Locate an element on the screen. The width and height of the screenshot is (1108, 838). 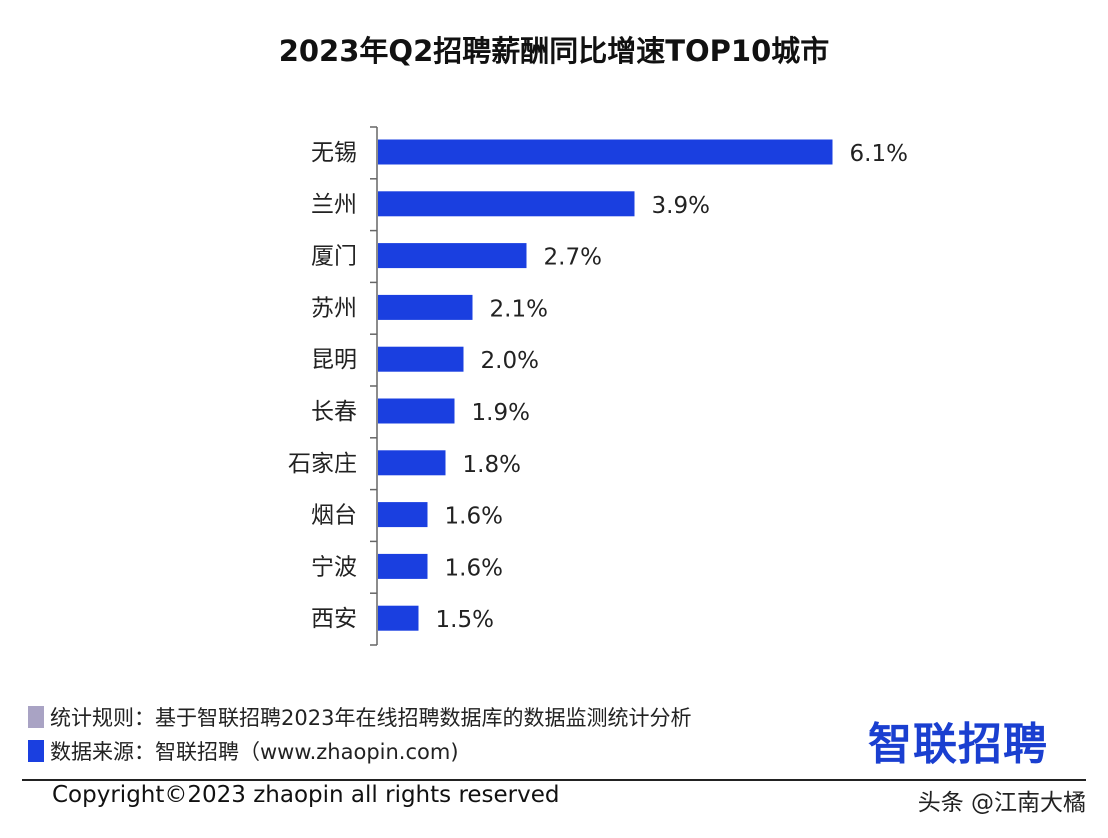
data-label: 2.7% is located at coordinates (573, 258).